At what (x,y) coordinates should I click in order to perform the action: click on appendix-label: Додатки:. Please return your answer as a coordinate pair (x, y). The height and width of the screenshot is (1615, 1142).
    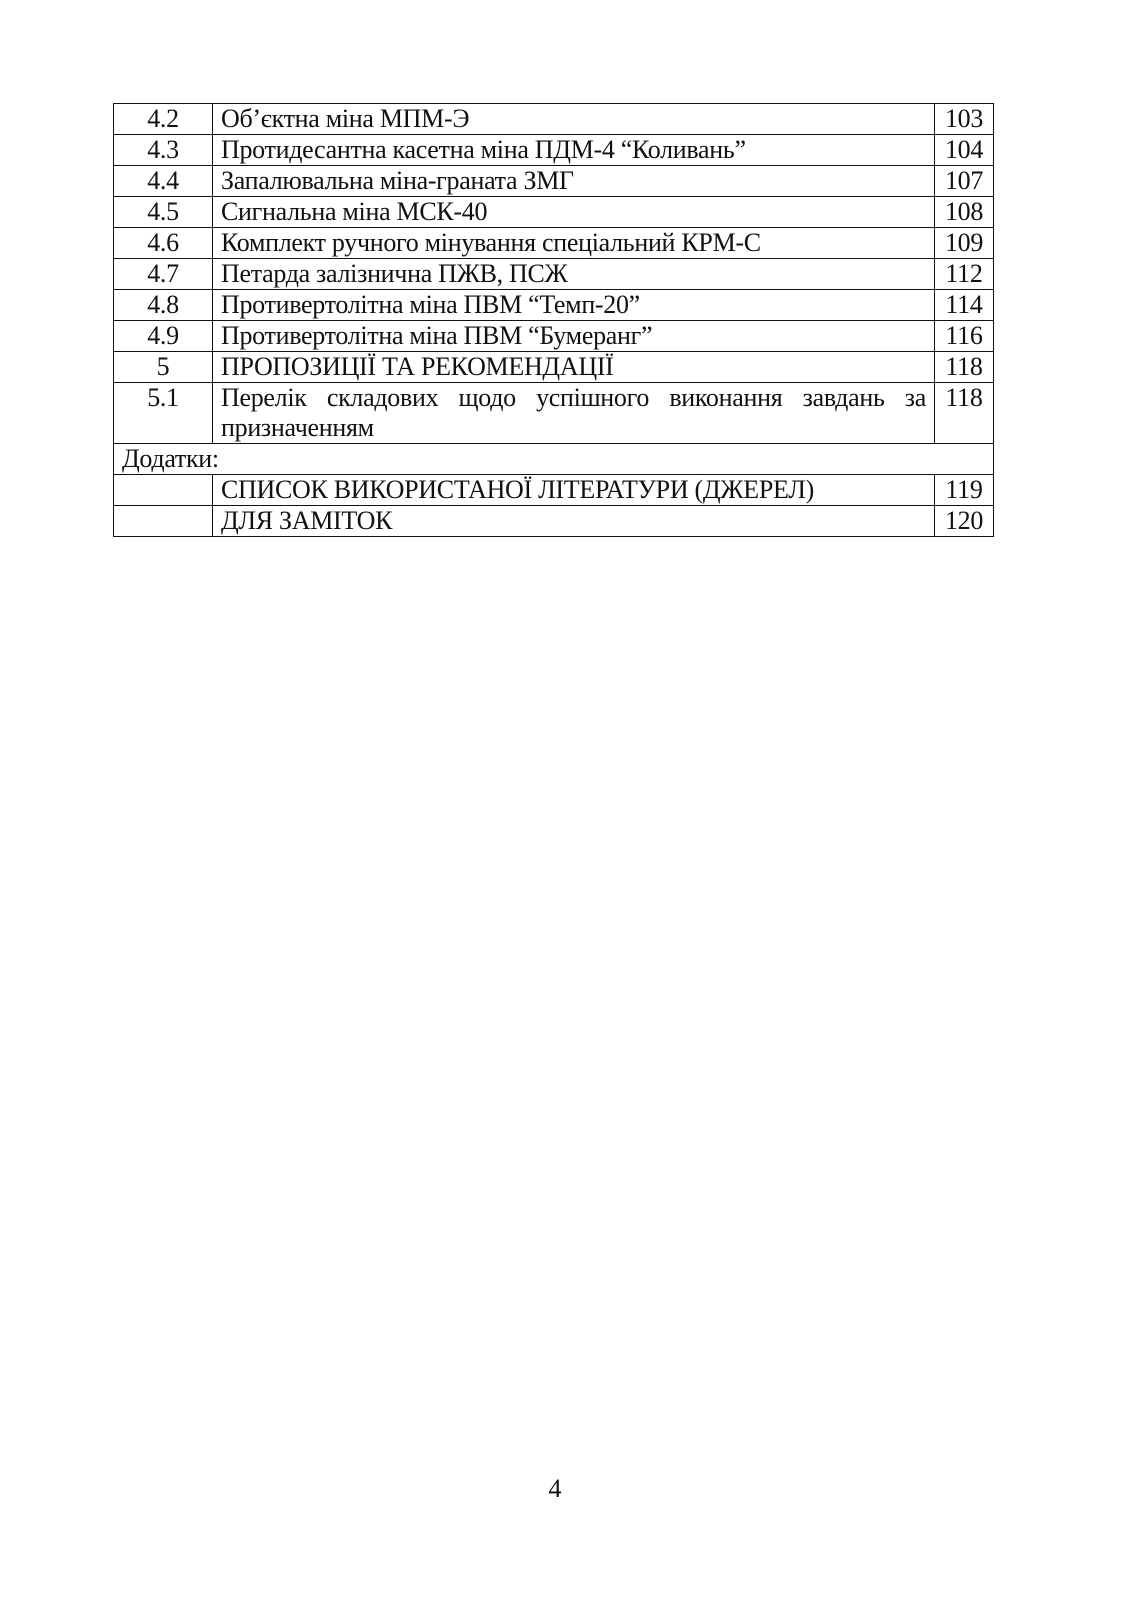
    Looking at the image, I should click on (553, 459).